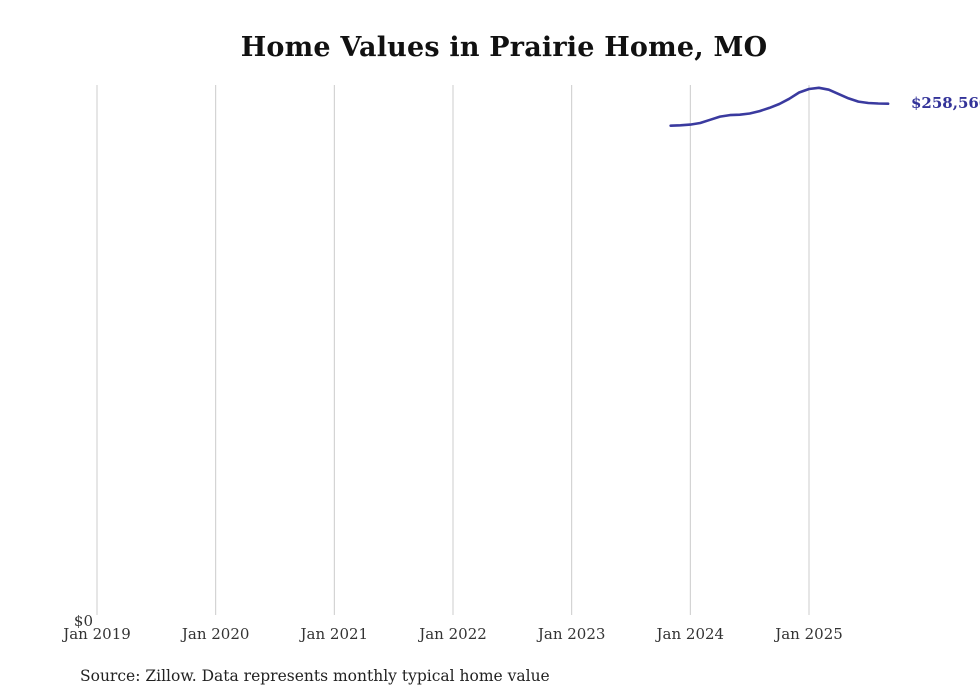  What do you see at coordinates (945, 103) in the screenshot?
I see `latest-value-label: $258,560` at bounding box center [945, 103].